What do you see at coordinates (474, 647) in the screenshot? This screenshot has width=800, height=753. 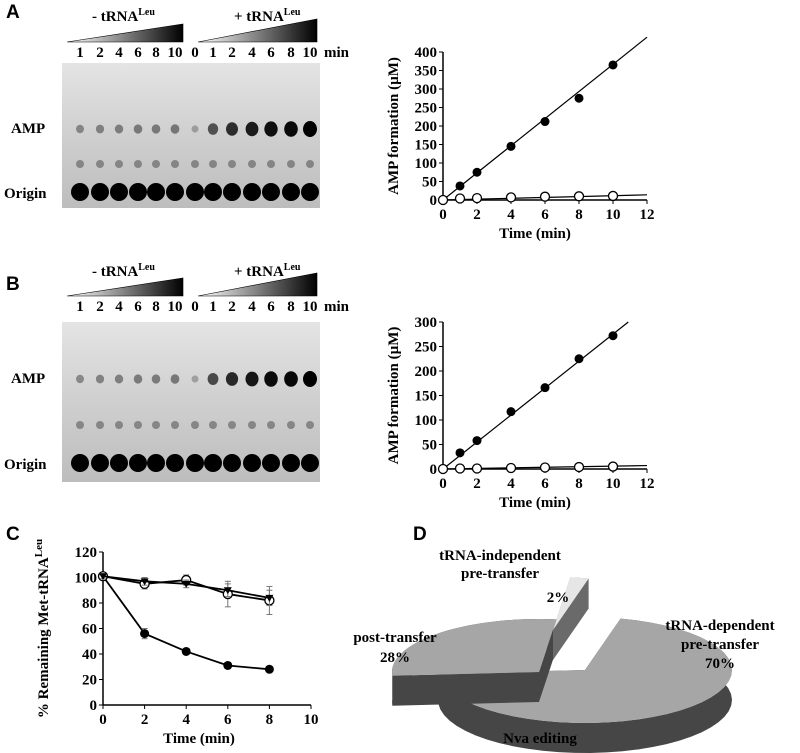 I see `pie-slice` at bounding box center [474, 647].